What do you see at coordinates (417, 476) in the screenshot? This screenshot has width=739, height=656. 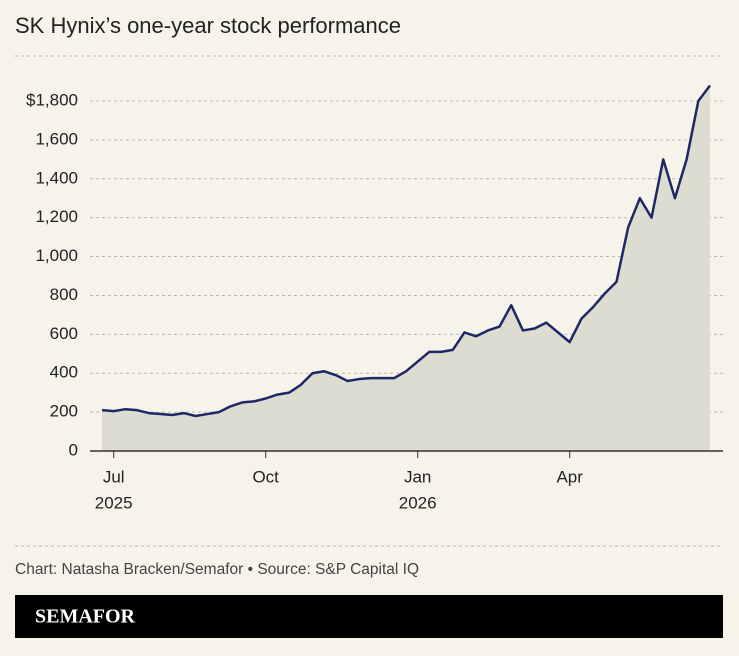 I see `x-tick-label: Jan` at bounding box center [417, 476].